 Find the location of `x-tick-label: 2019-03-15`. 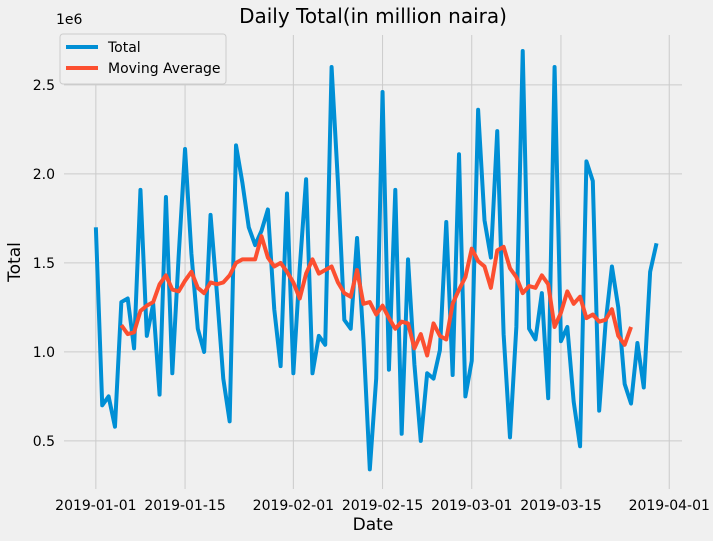

x-tick-label: 2019-03-15 is located at coordinates (560, 506).